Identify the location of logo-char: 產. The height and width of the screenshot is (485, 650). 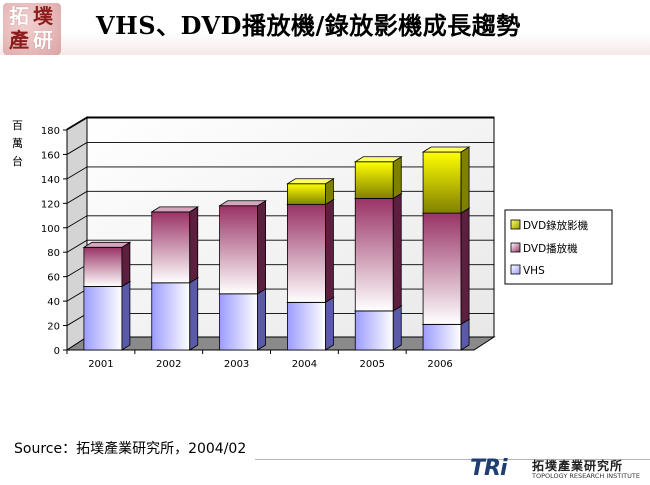
(19, 40).